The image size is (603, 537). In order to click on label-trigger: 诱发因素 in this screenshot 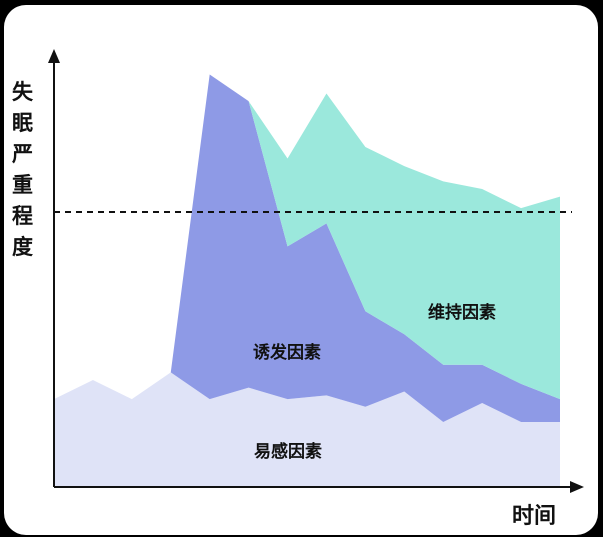, I will do `click(287, 352)`.